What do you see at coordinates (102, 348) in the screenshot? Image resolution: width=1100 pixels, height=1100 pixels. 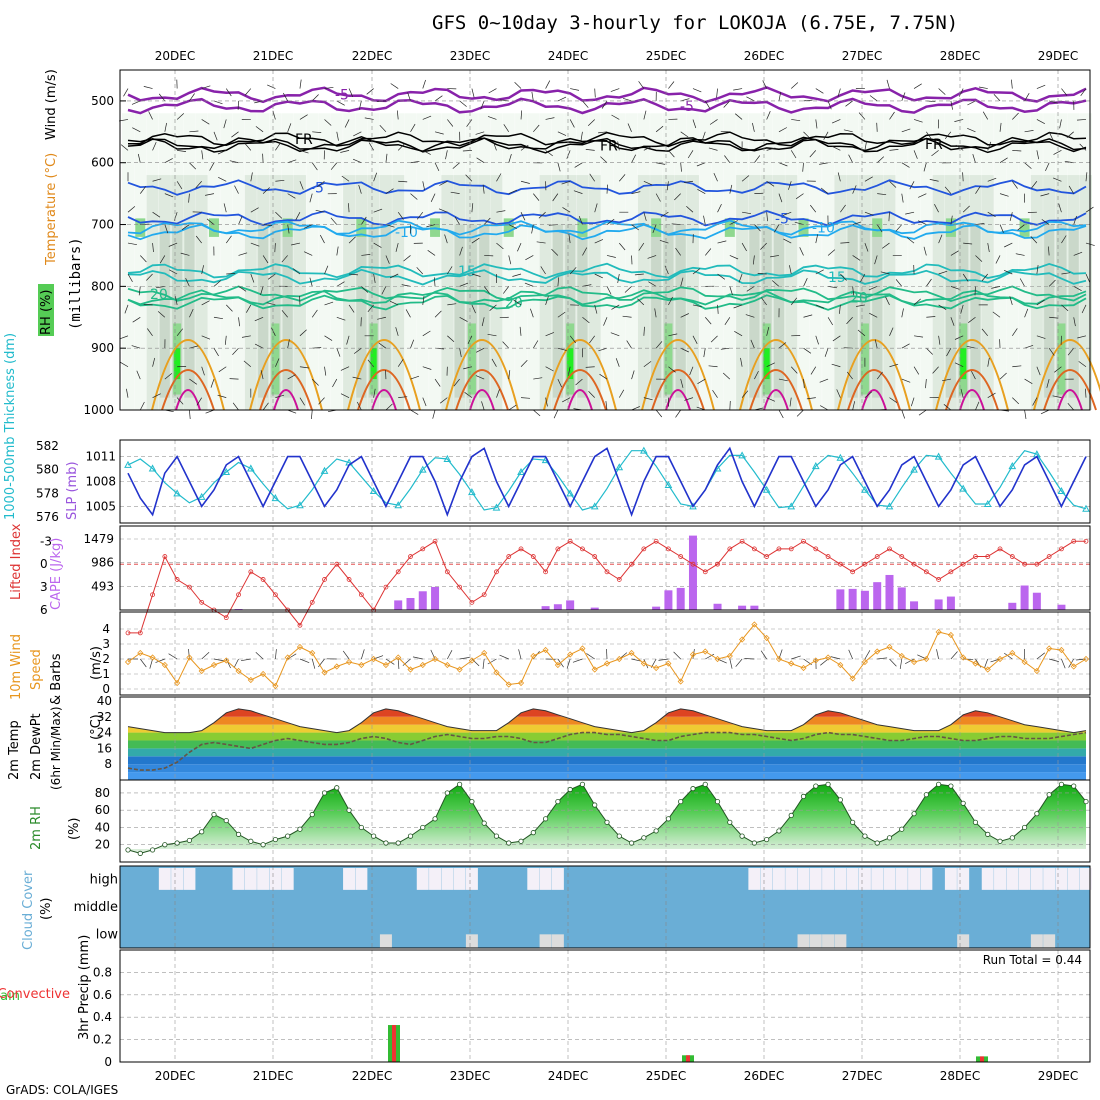 I see `pressure-tick: 900` at bounding box center [102, 348].